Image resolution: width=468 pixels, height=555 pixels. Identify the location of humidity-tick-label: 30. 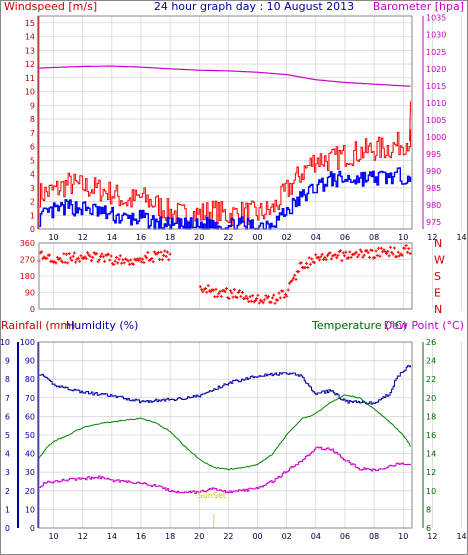
(30, 472).